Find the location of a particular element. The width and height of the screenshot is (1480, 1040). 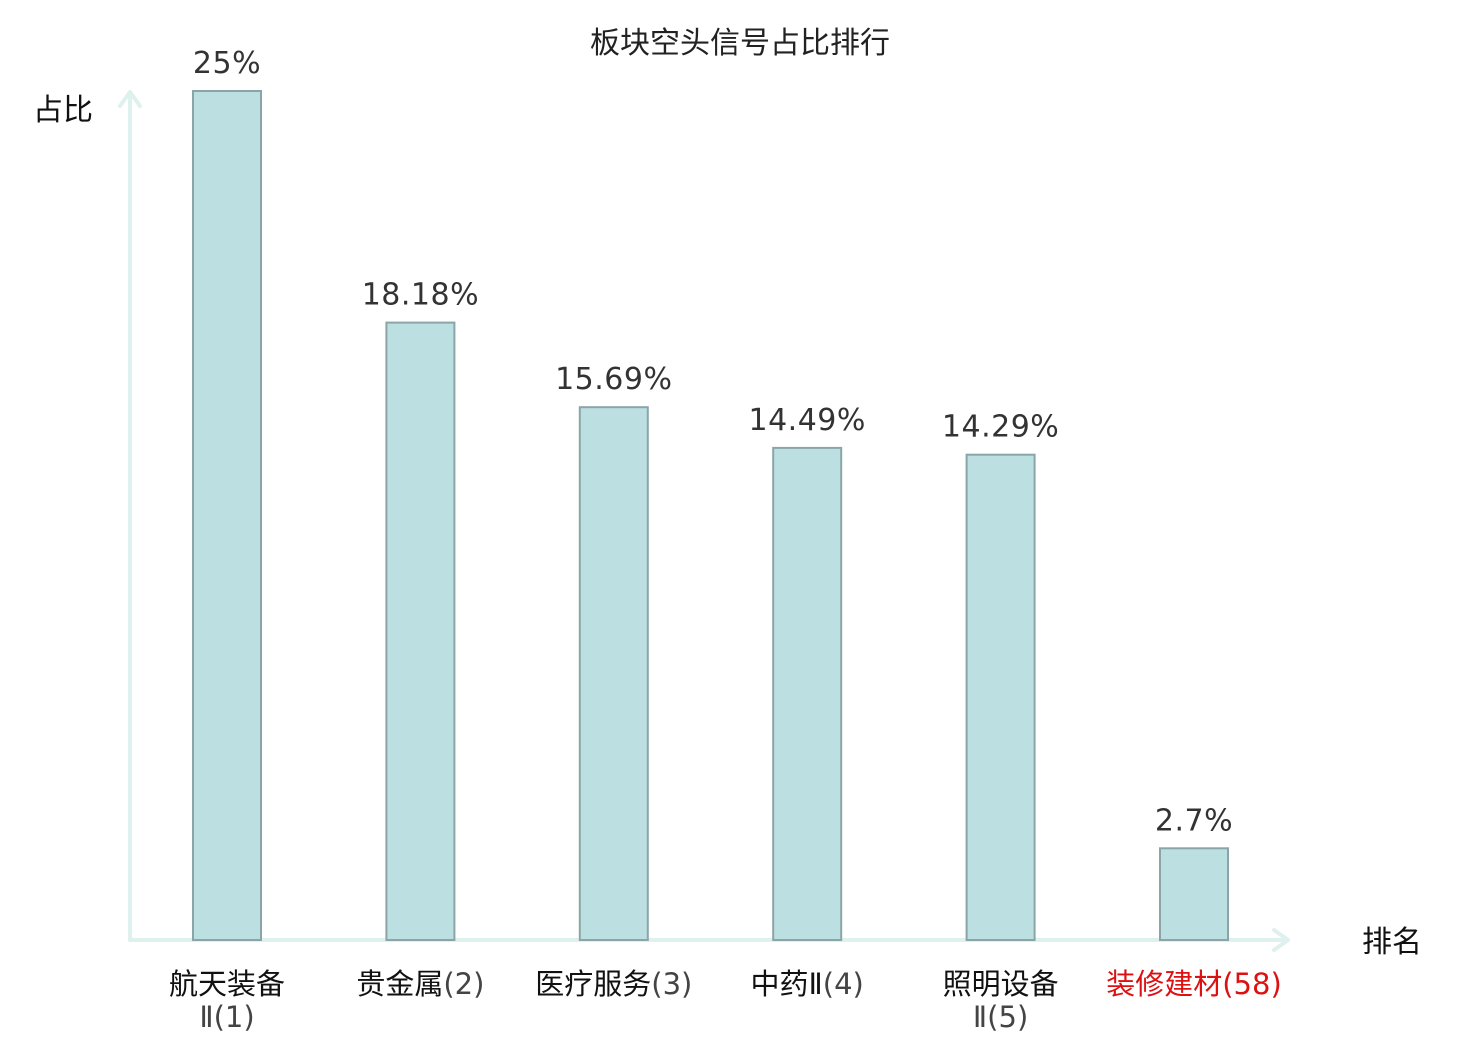

category-label-1: 航天装备 Ⅱ(1) is located at coordinates (227, 1000).